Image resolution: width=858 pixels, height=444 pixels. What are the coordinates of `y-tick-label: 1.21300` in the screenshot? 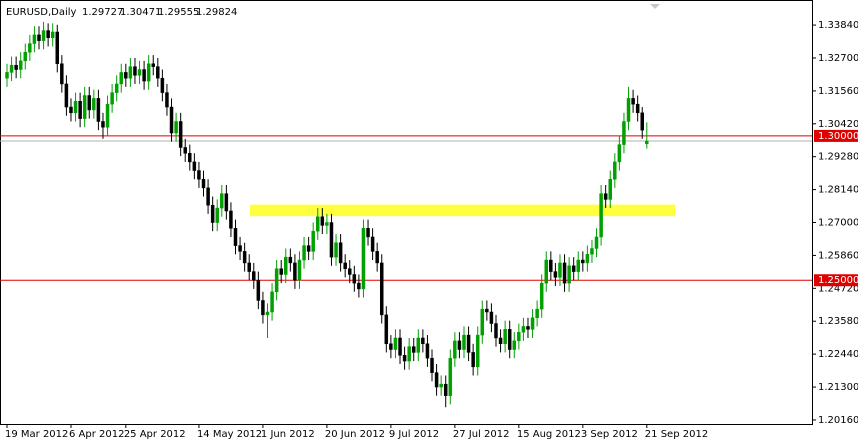 It's located at (838, 387).